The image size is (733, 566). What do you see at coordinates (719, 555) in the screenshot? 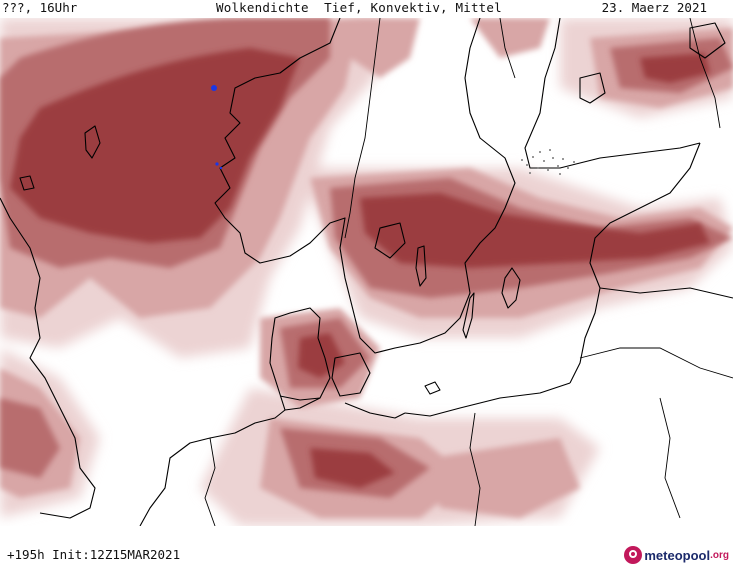
I see `logo-tld: .org` at bounding box center [719, 555].